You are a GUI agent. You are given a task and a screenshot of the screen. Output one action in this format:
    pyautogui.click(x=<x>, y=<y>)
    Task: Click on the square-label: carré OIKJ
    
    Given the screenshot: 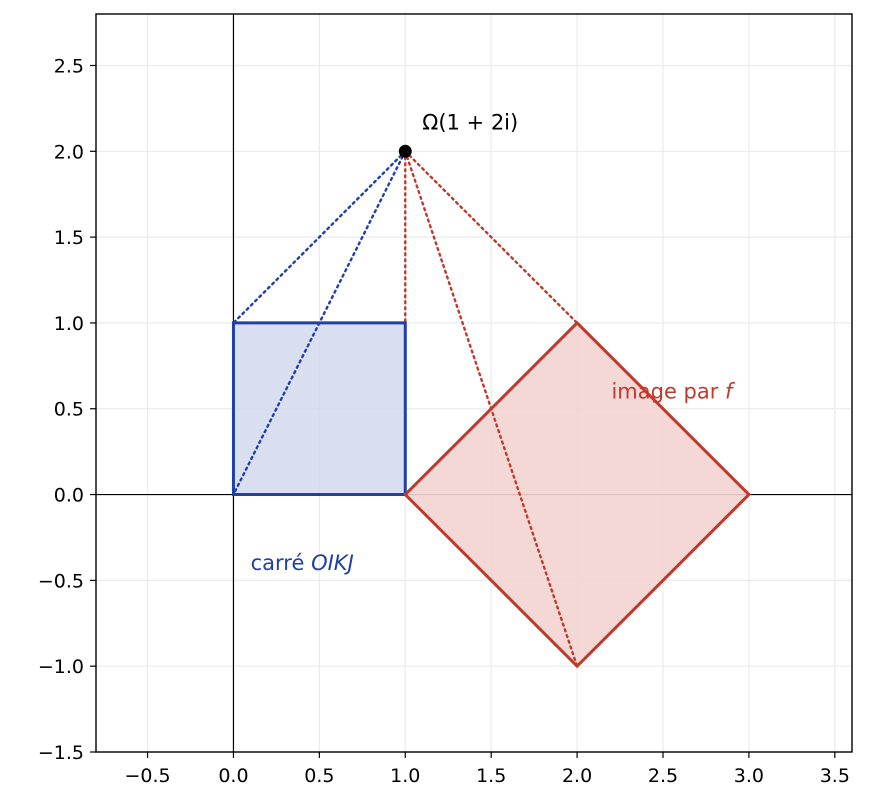 What is the action you would take?
    pyautogui.click(x=302, y=563)
    